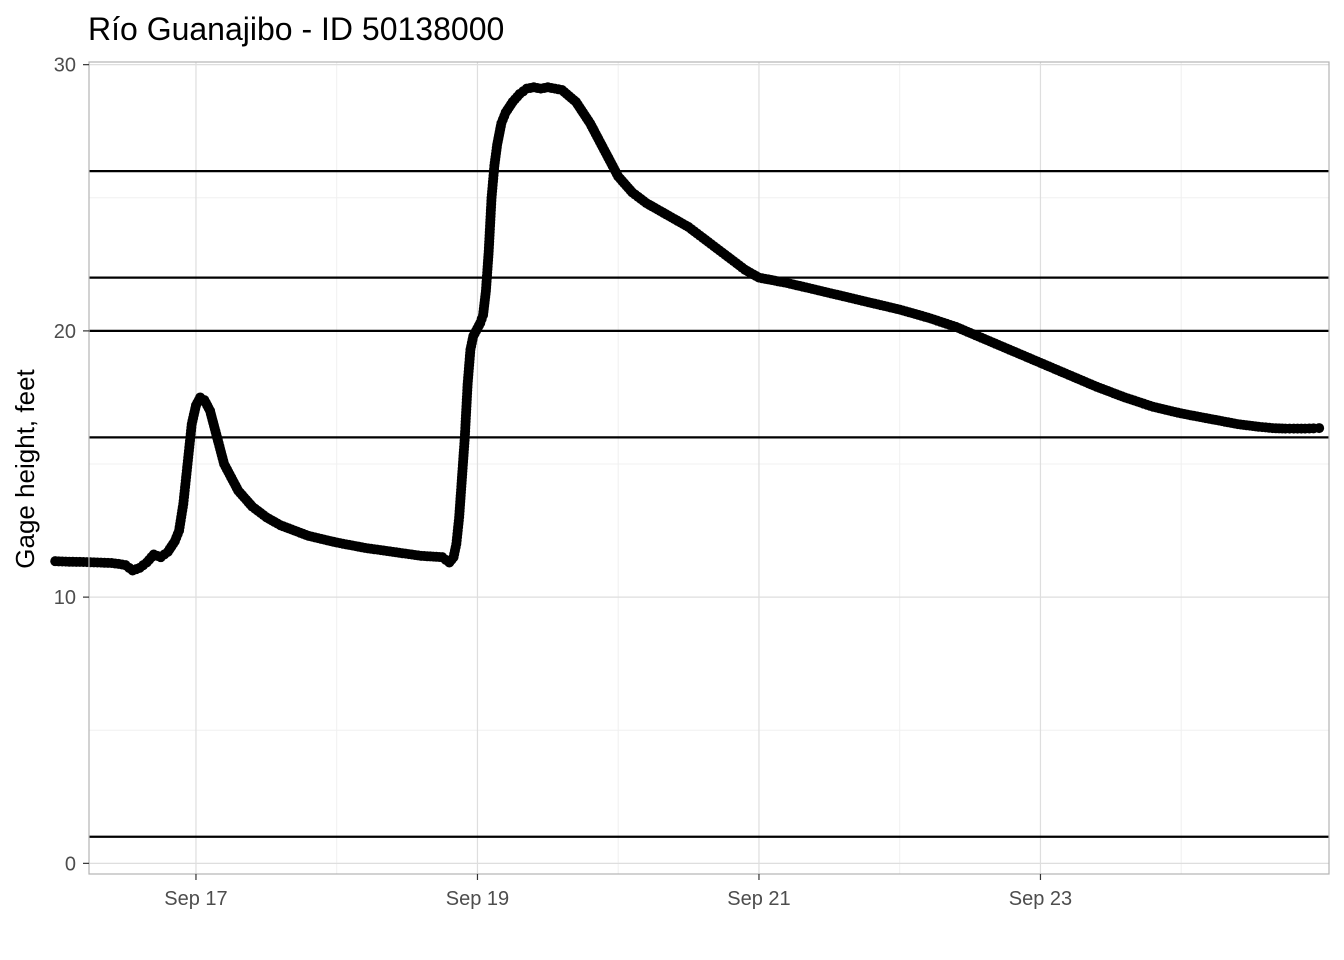 The image size is (1344, 960). What do you see at coordinates (1319, 428) in the screenshot?
I see `data-point` at bounding box center [1319, 428].